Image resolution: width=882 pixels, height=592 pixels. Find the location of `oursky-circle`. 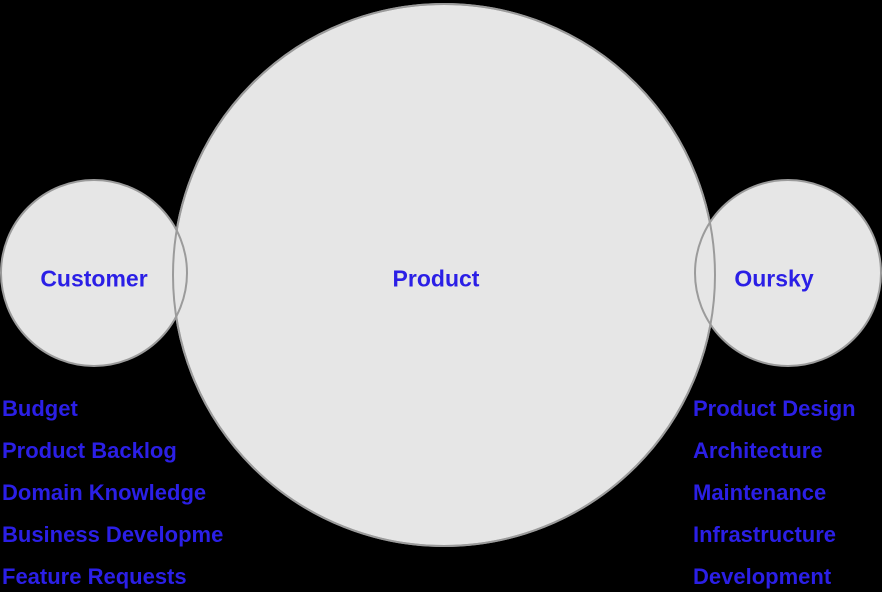

oursky-circle is located at coordinates (788, 273).